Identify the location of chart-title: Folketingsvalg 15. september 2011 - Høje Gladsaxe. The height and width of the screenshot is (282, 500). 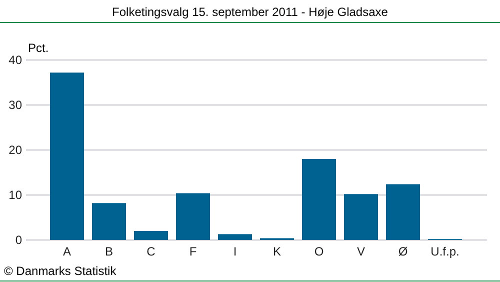
(250, 12).